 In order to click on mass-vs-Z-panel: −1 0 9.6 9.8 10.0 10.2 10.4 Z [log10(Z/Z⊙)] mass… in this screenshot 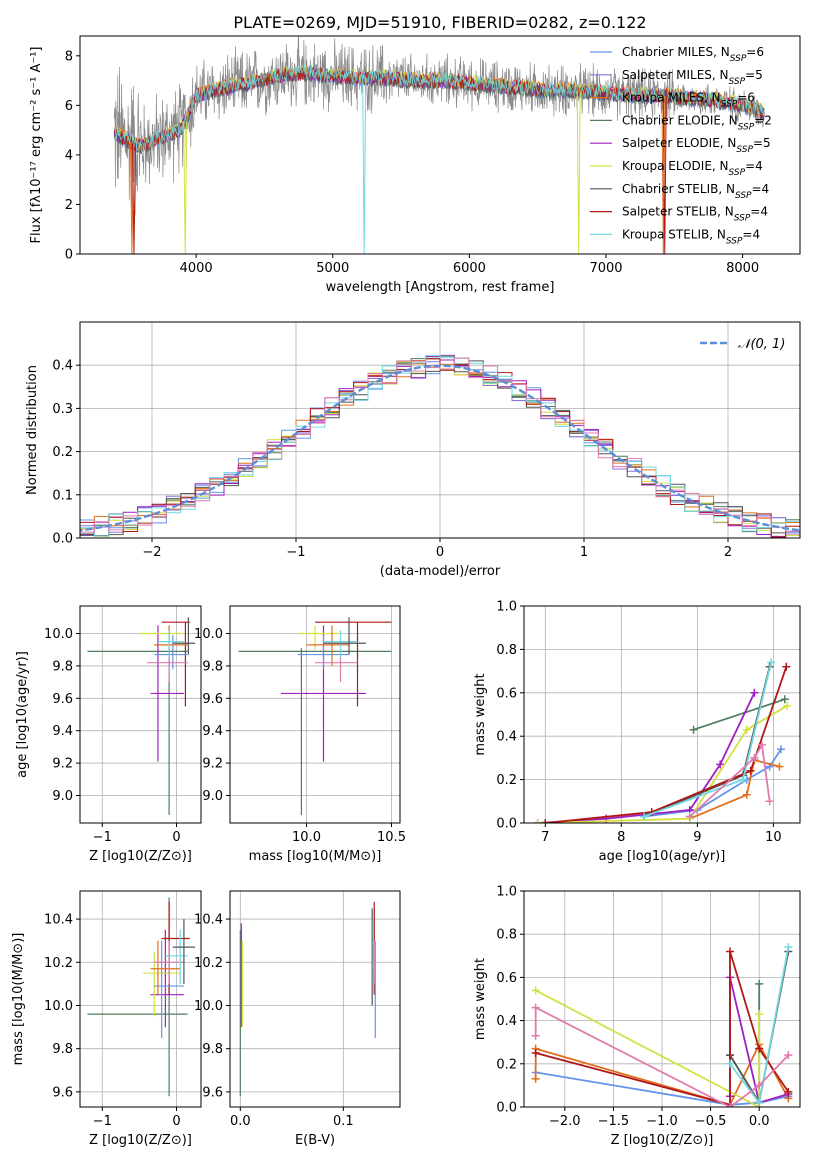, I will do `click(106, 1019)`.